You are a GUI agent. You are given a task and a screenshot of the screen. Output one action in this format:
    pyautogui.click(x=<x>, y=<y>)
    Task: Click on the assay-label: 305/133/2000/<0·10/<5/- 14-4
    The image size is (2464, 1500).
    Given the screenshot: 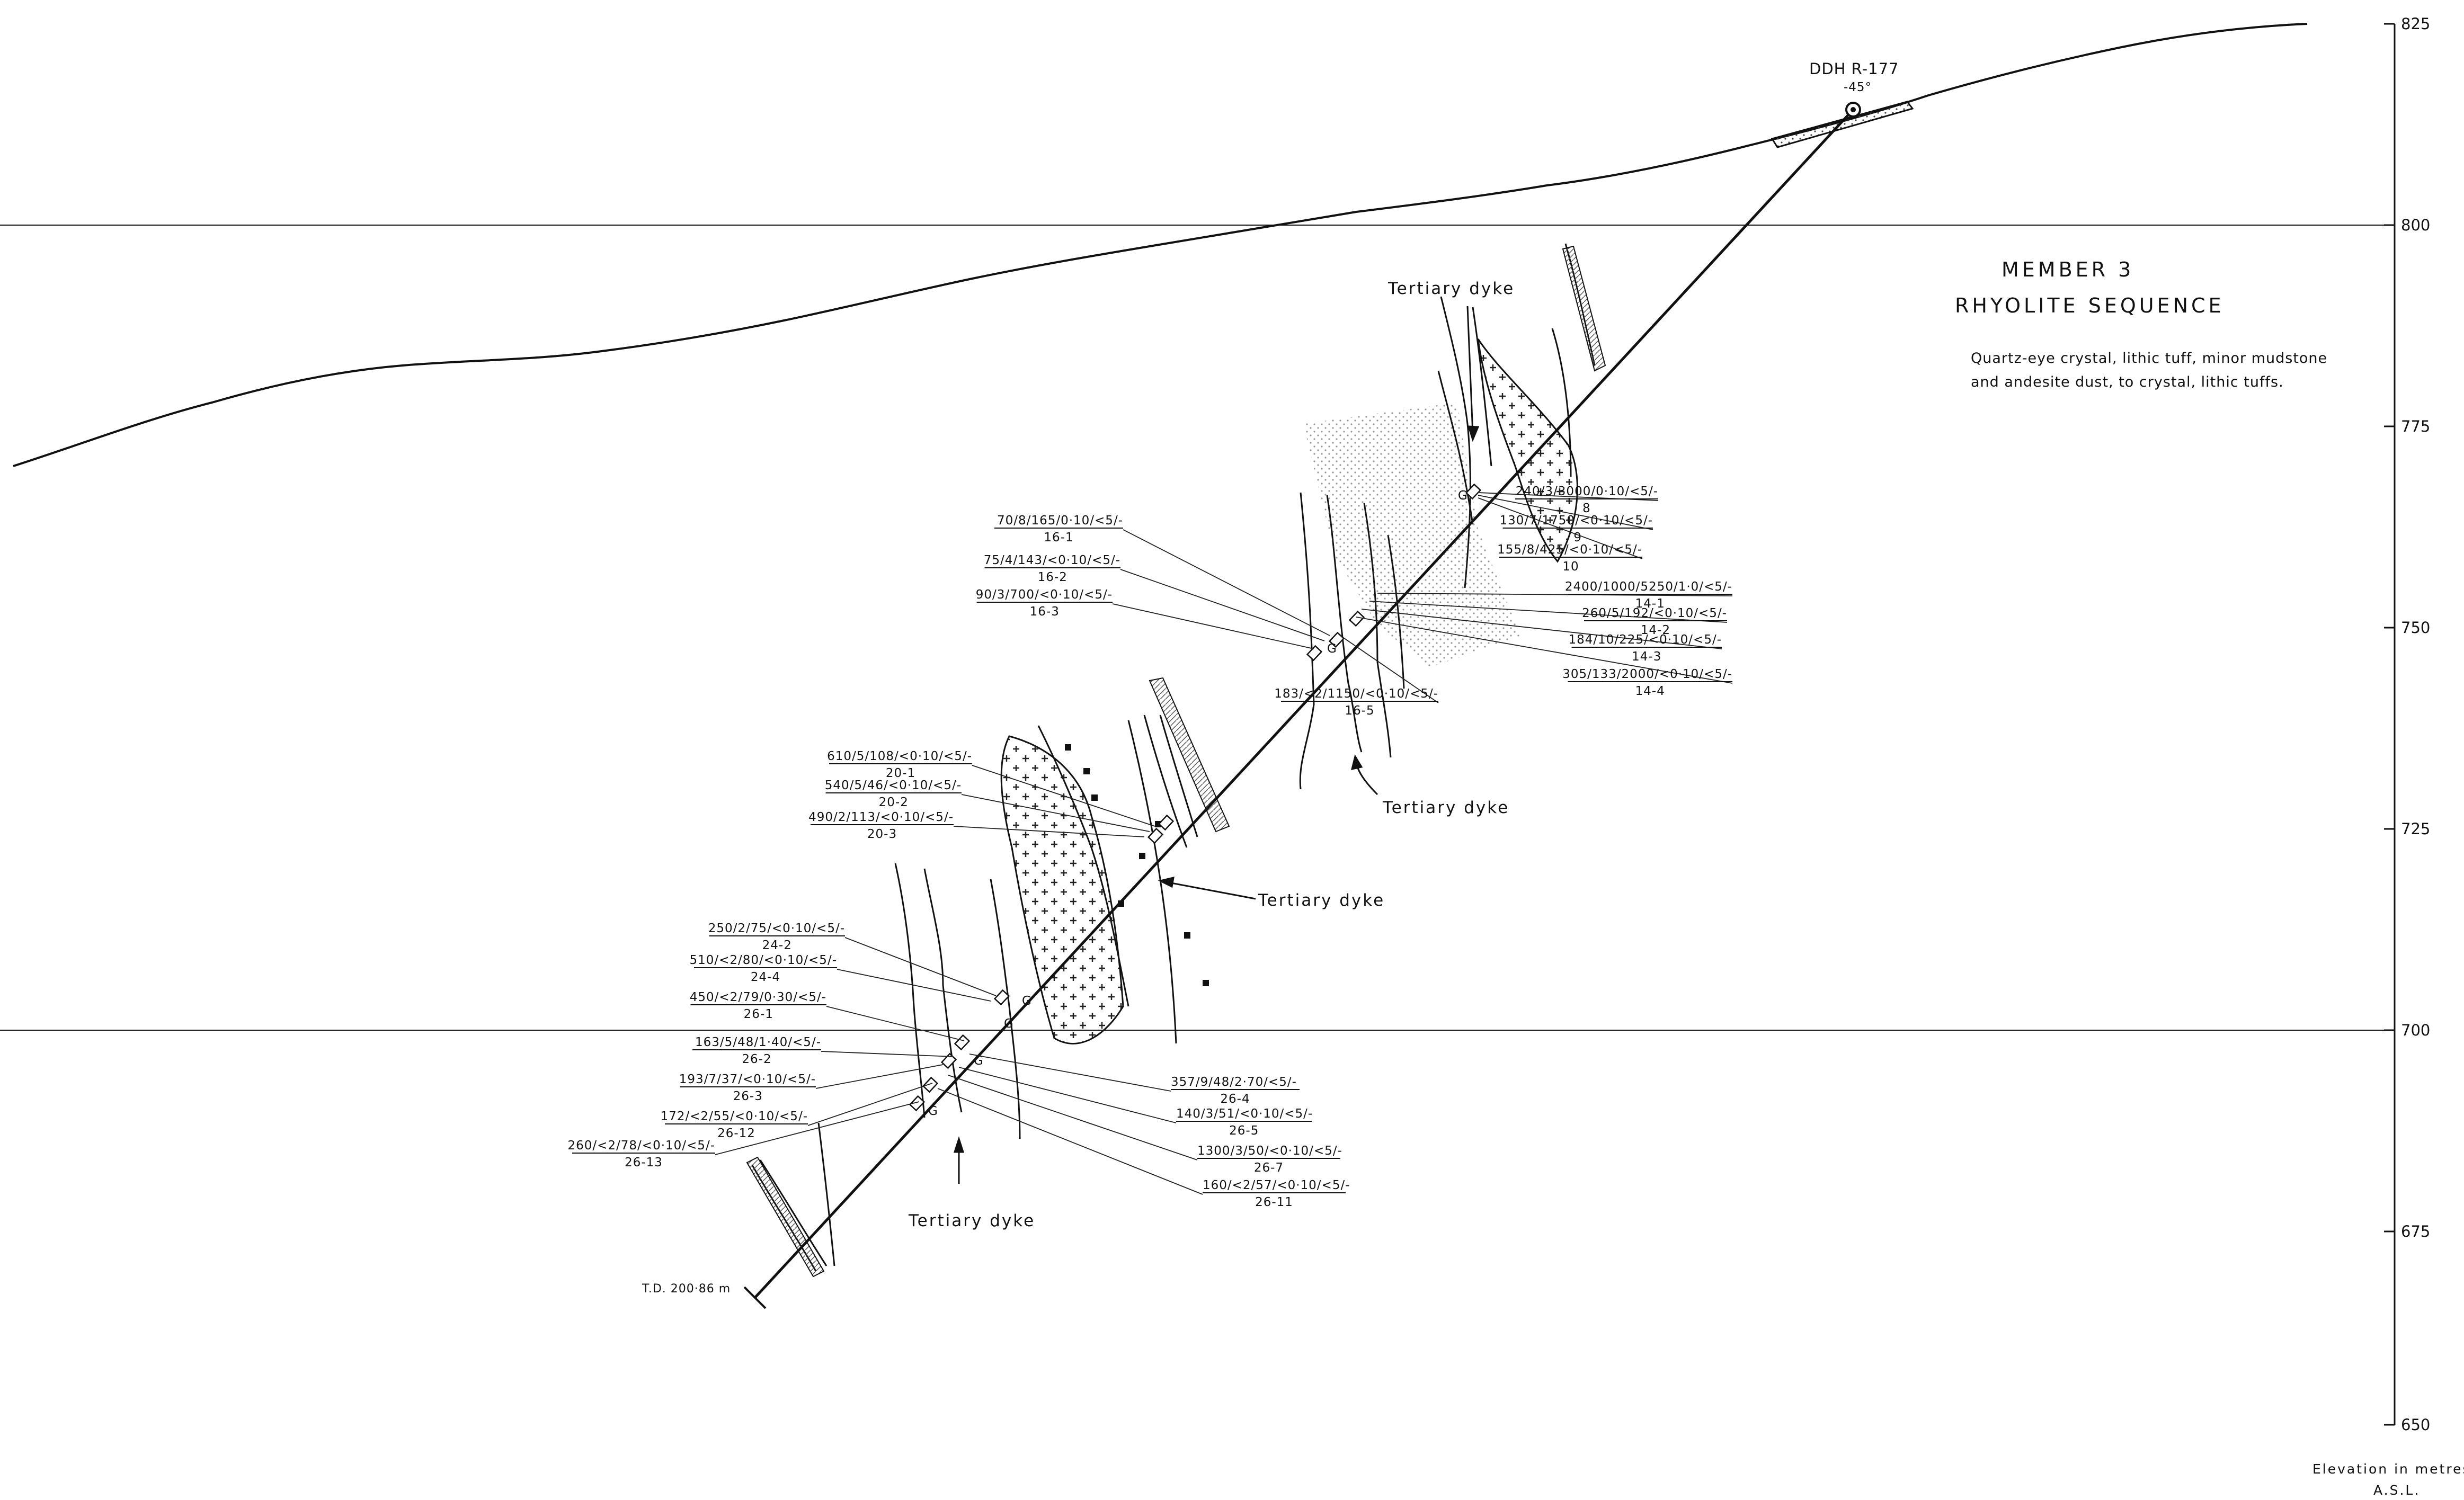 What is the action you would take?
    pyautogui.click(x=1647, y=682)
    